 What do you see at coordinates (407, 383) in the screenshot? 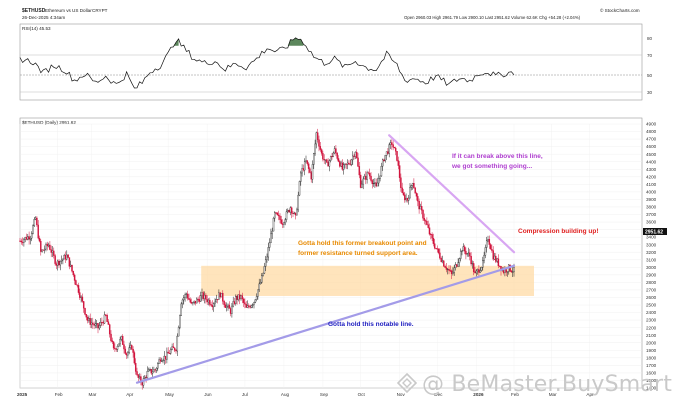
I see `logo-icon` at bounding box center [407, 383].